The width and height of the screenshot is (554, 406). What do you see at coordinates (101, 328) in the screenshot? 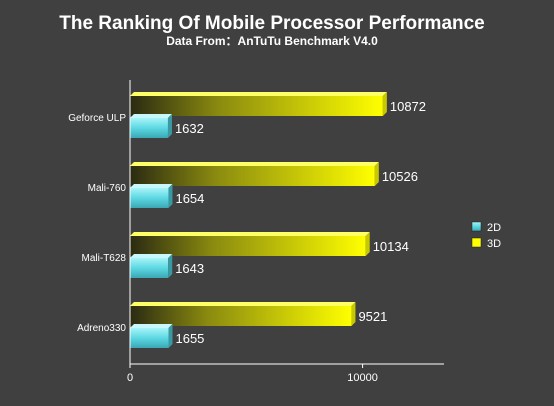
I see `category-label: Adreno330` at bounding box center [101, 328].